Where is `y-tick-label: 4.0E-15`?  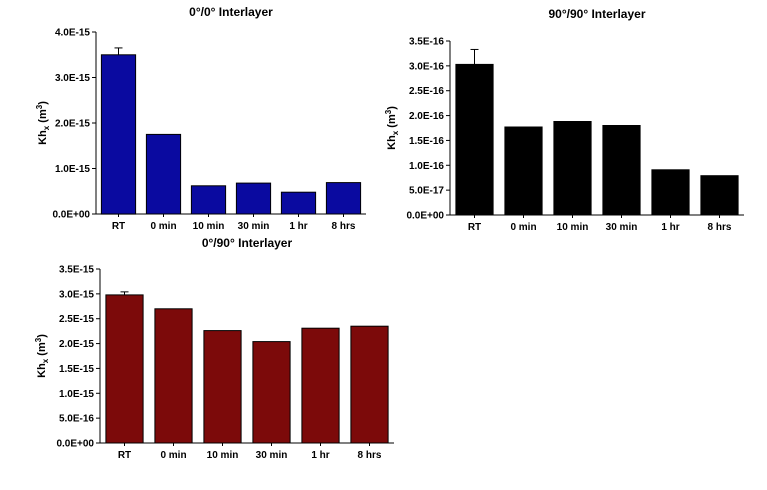
y-tick-label: 4.0E-15 is located at coordinates (72, 33).